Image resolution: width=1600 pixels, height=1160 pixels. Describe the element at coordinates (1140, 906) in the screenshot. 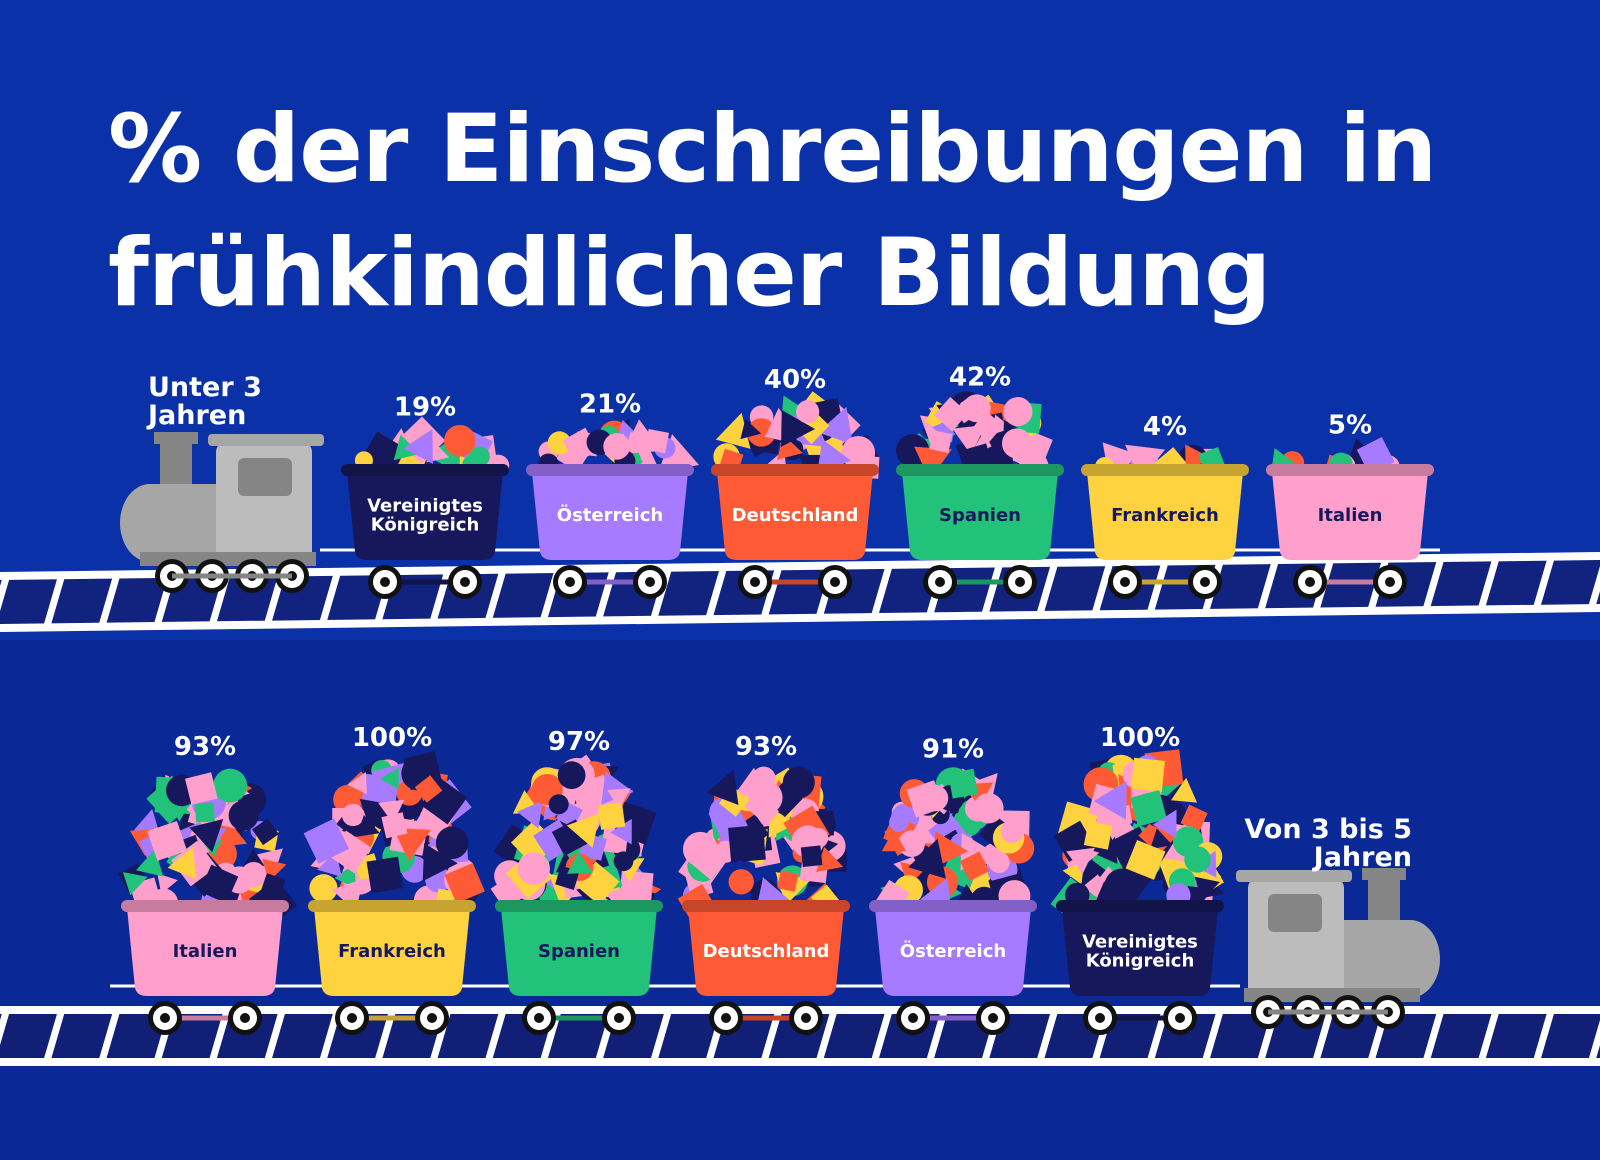

I see `lower-wagon-5-rim` at that location.